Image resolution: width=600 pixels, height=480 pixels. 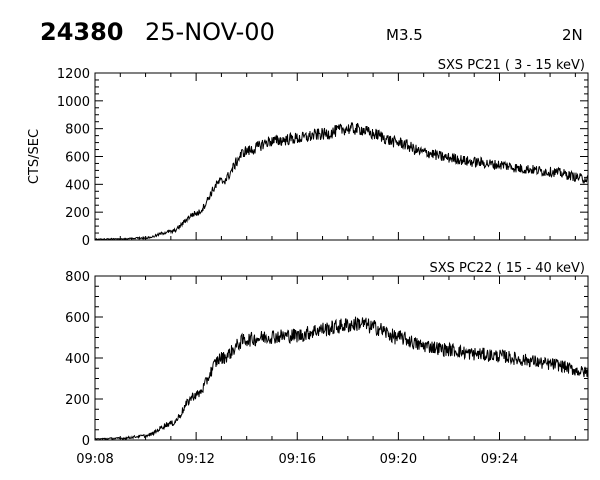 I want to click on panel-title: SXS PC21 ( 3 - 15 keV), so click(x=511, y=65).